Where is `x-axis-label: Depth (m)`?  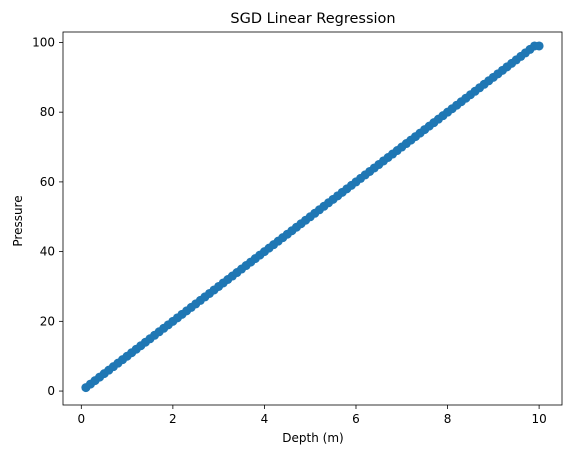
x-axis-label: Depth (m) is located at coordinates (312, 438).